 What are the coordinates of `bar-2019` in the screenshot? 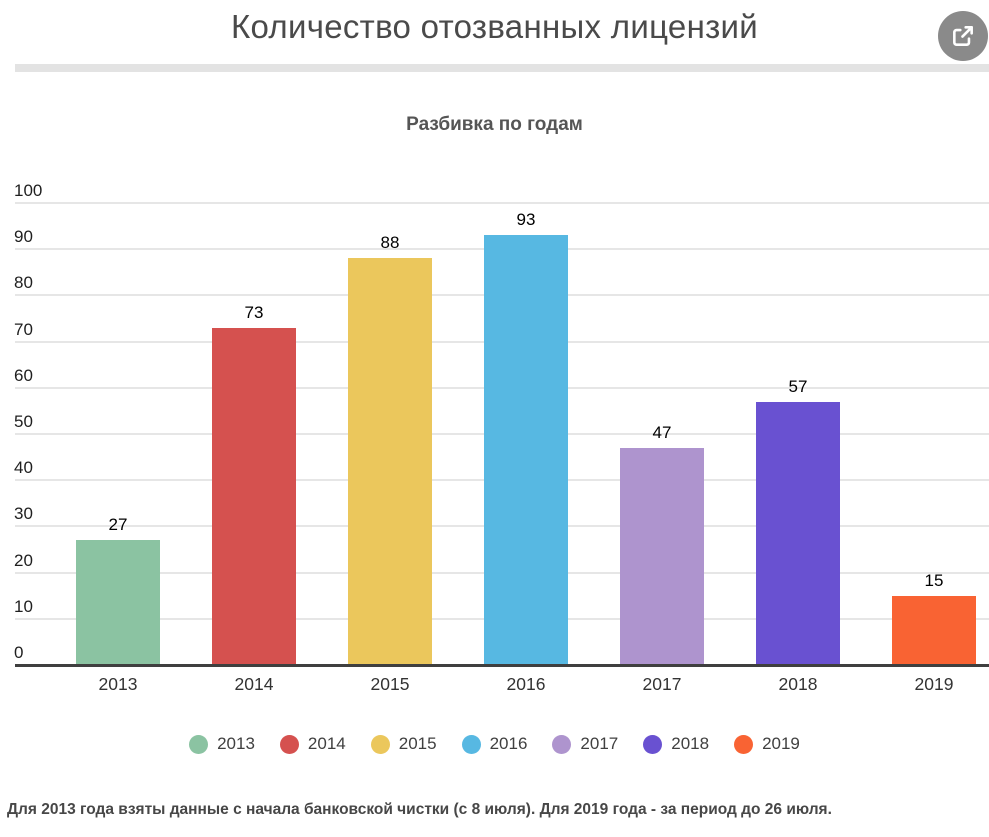 It's located at (934, 630).